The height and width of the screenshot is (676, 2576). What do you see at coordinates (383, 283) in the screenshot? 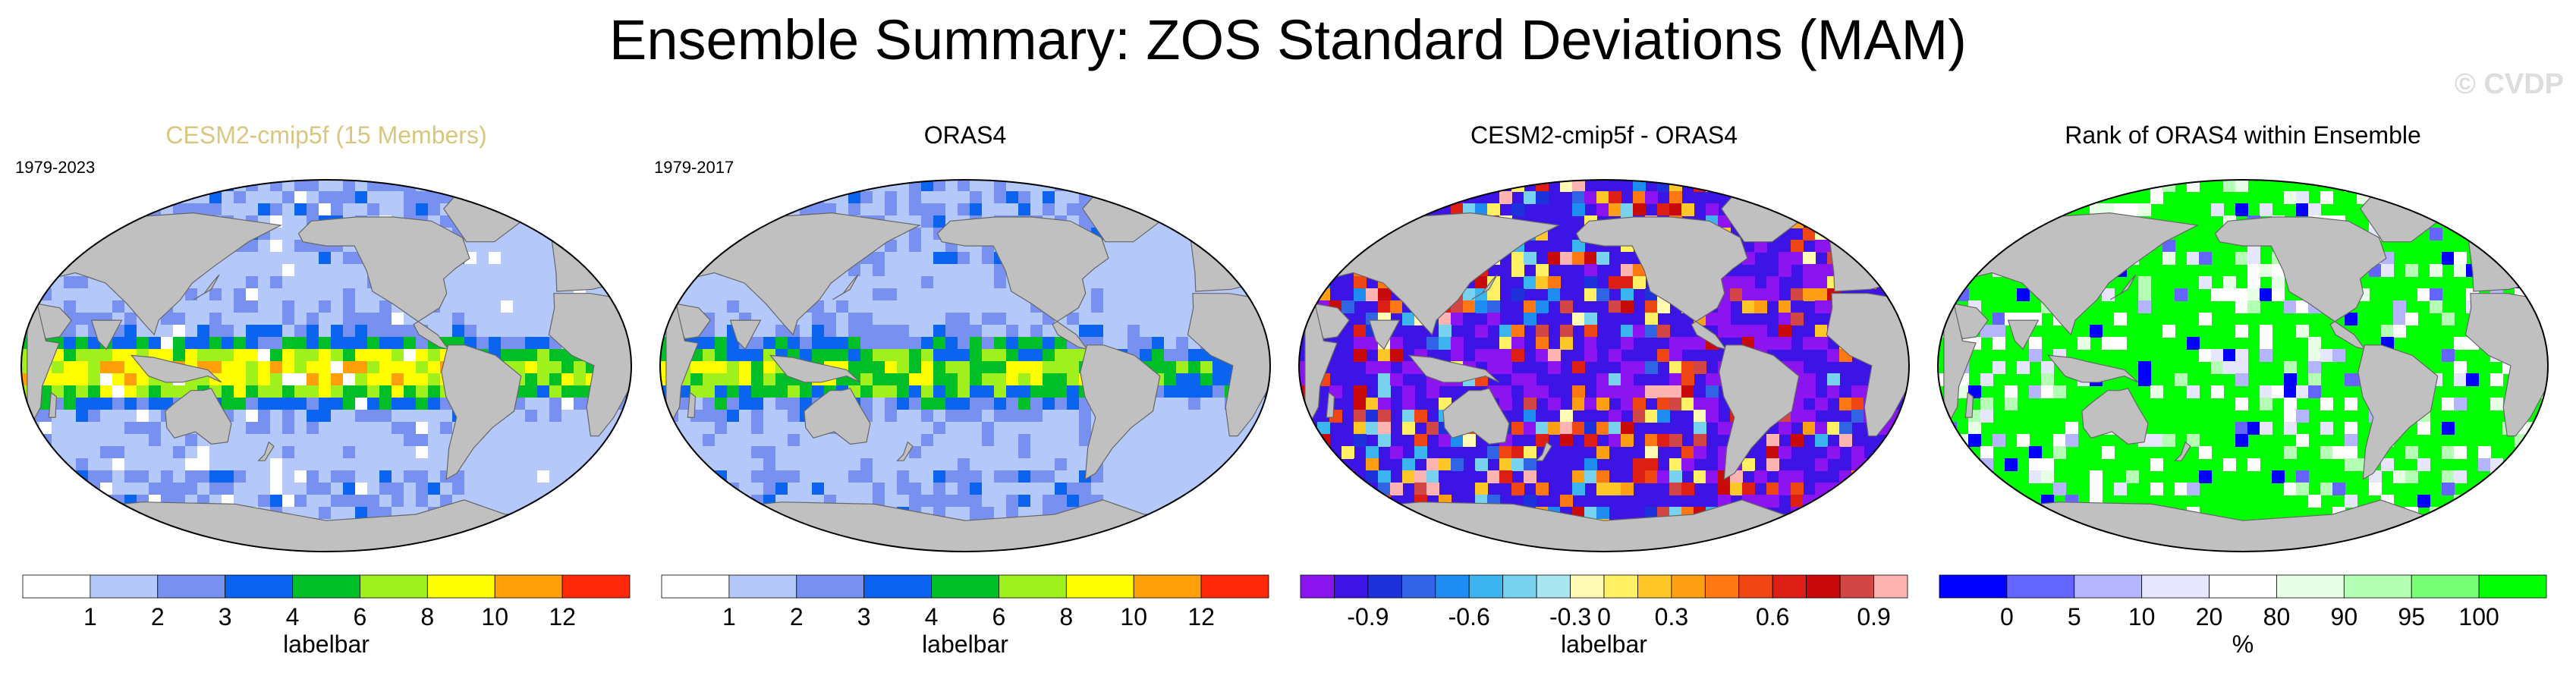
I see `land-north-america` at bounding box center [383, 283].